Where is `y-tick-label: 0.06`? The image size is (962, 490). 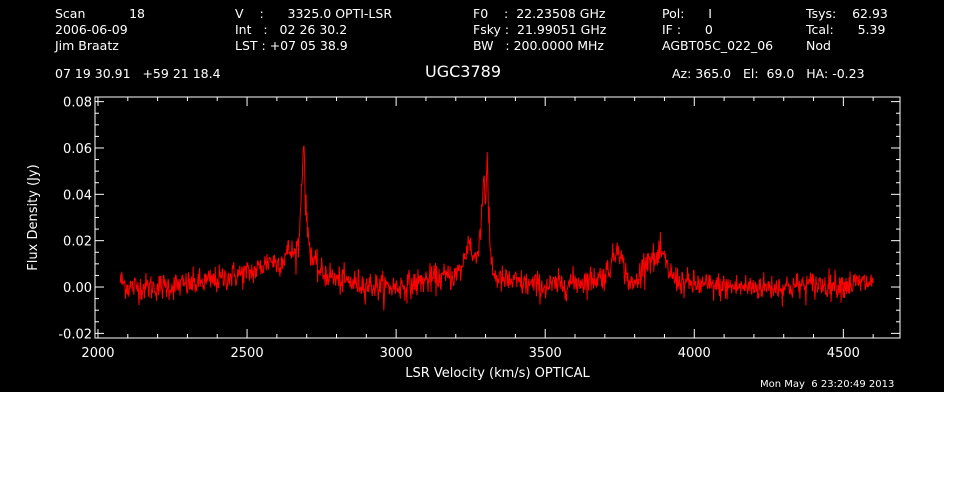 y-tick-label: 0.06 is located at coordinates (77, 149).